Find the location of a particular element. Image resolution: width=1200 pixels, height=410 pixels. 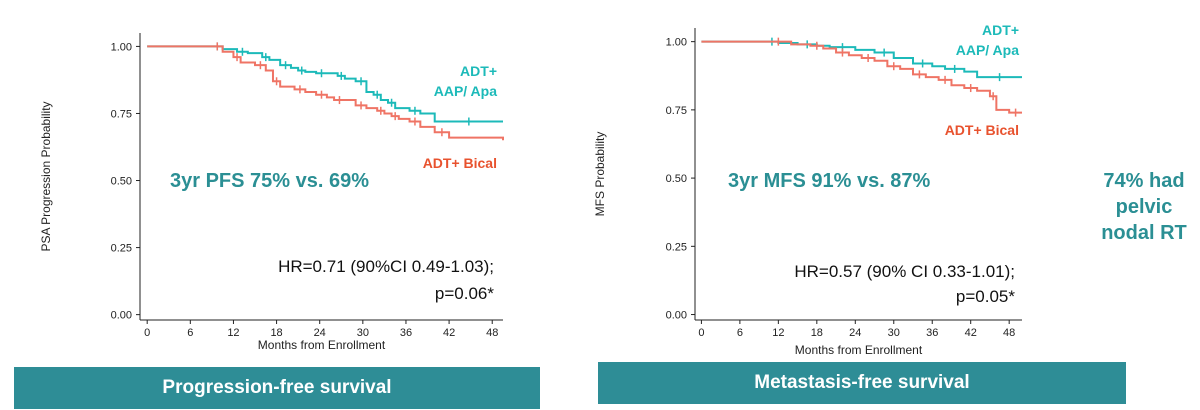

p-value-text: p=0.06* is located at coordinates (464, 293).